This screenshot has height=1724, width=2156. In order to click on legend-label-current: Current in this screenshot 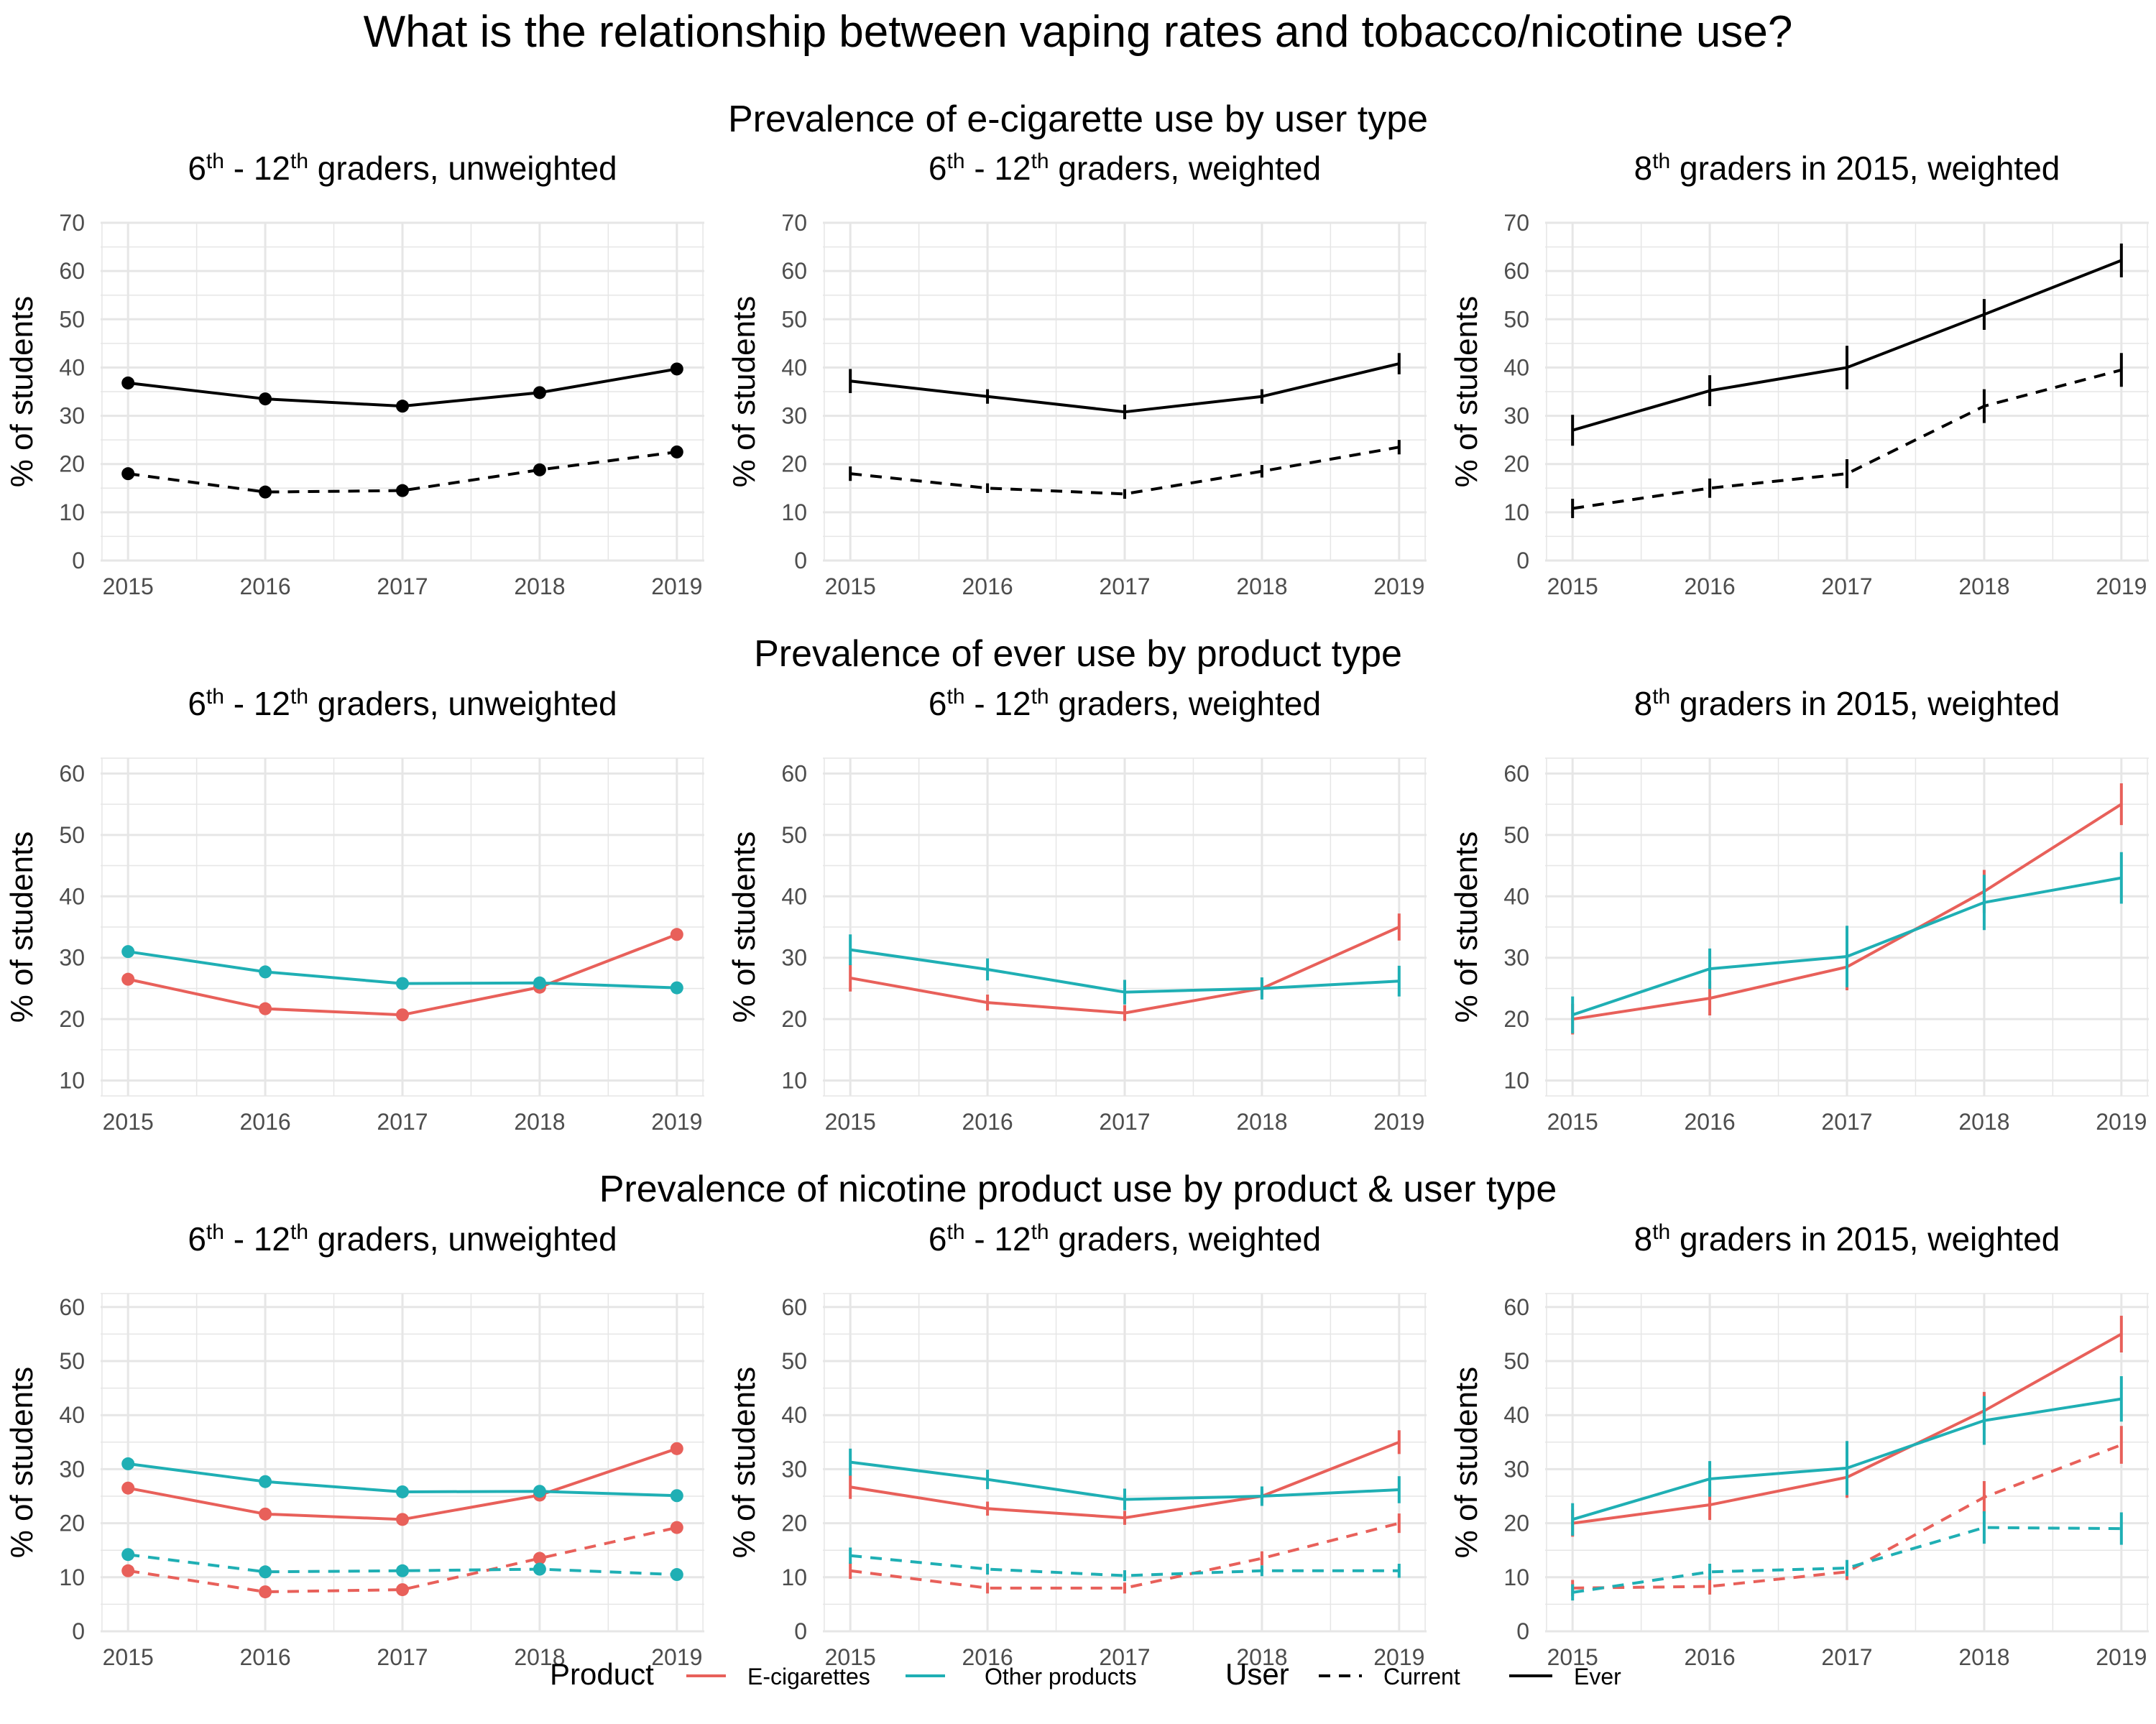, I will do `click(1422, 1677)`.